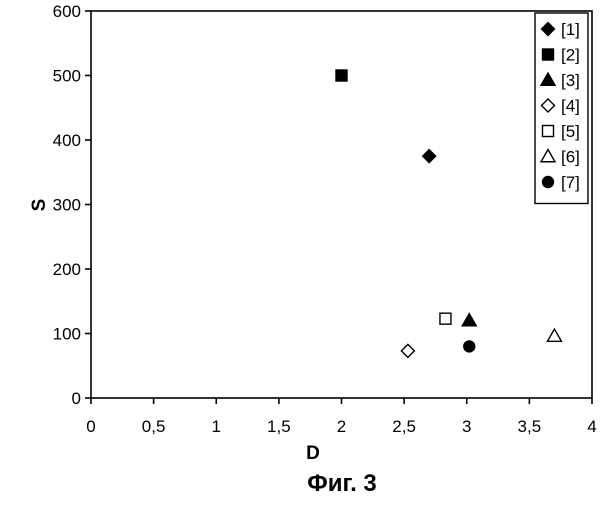 This screenshot has height=505, width=604. Describe the element at coordinates (67, 76) in the screenshot. I see `y-tick-label: 500` at that location.